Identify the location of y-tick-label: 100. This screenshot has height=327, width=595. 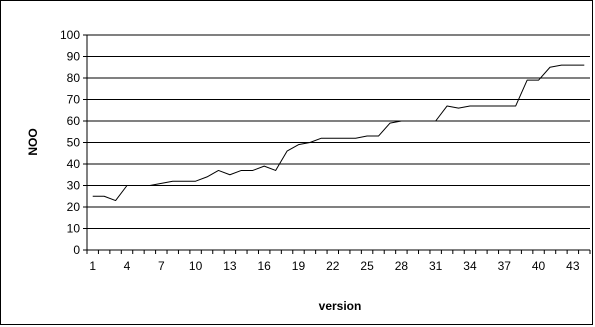
(70, 35).